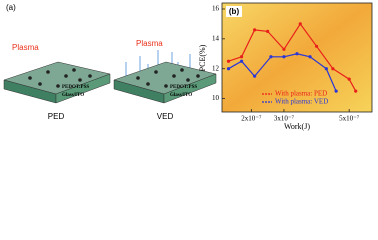  Describe the element at coordinates (349, 119) in the screenshot. I see `x-tick-label: 5x10⁻⁷` at that location.